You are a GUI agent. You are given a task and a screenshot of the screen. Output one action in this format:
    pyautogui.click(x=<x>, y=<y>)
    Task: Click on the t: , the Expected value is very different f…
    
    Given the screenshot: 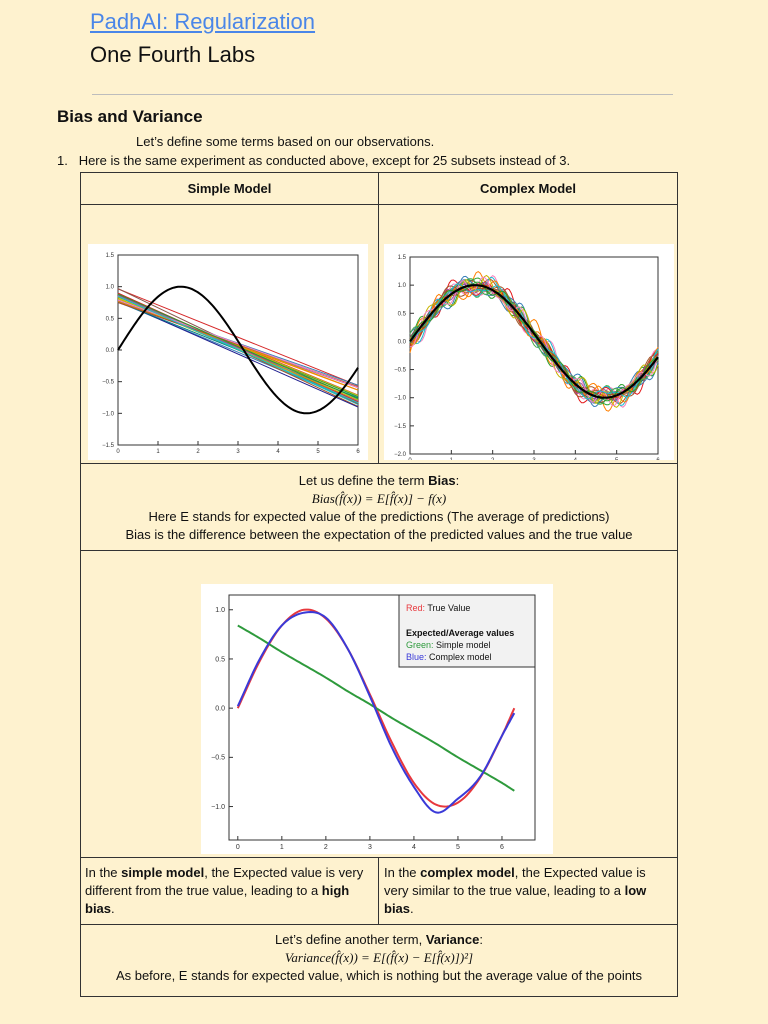 What is the action you would take?
    pyautogui.click(x=224, y=881)
    